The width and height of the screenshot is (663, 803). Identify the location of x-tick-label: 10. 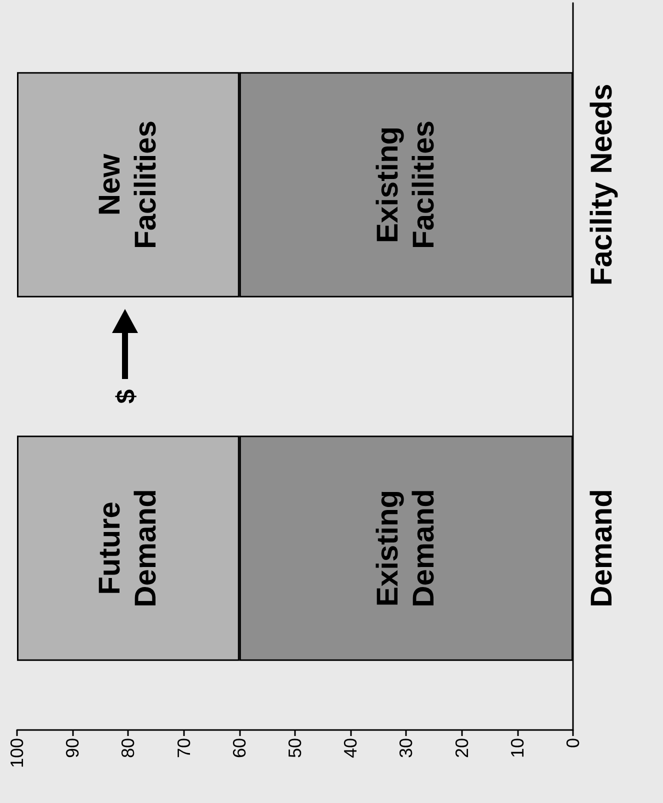
(517, 748).